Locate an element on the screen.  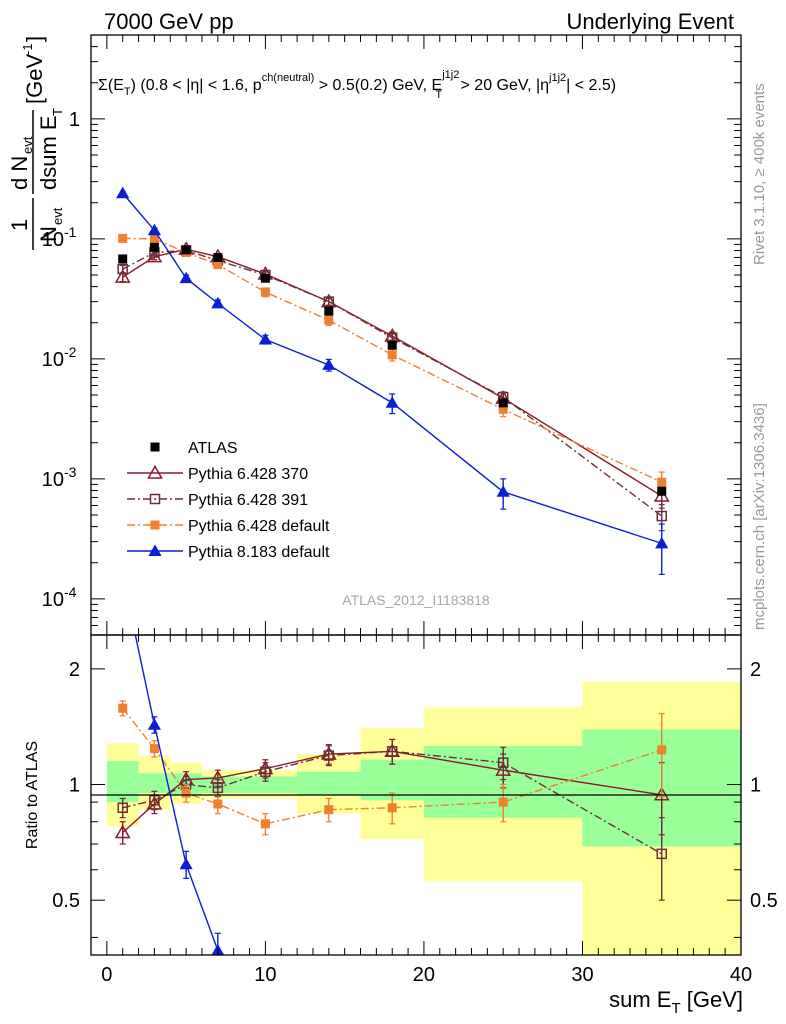
y-axis-title-ratio: Ratio to ATLAS is located at coordinates (32, 795).